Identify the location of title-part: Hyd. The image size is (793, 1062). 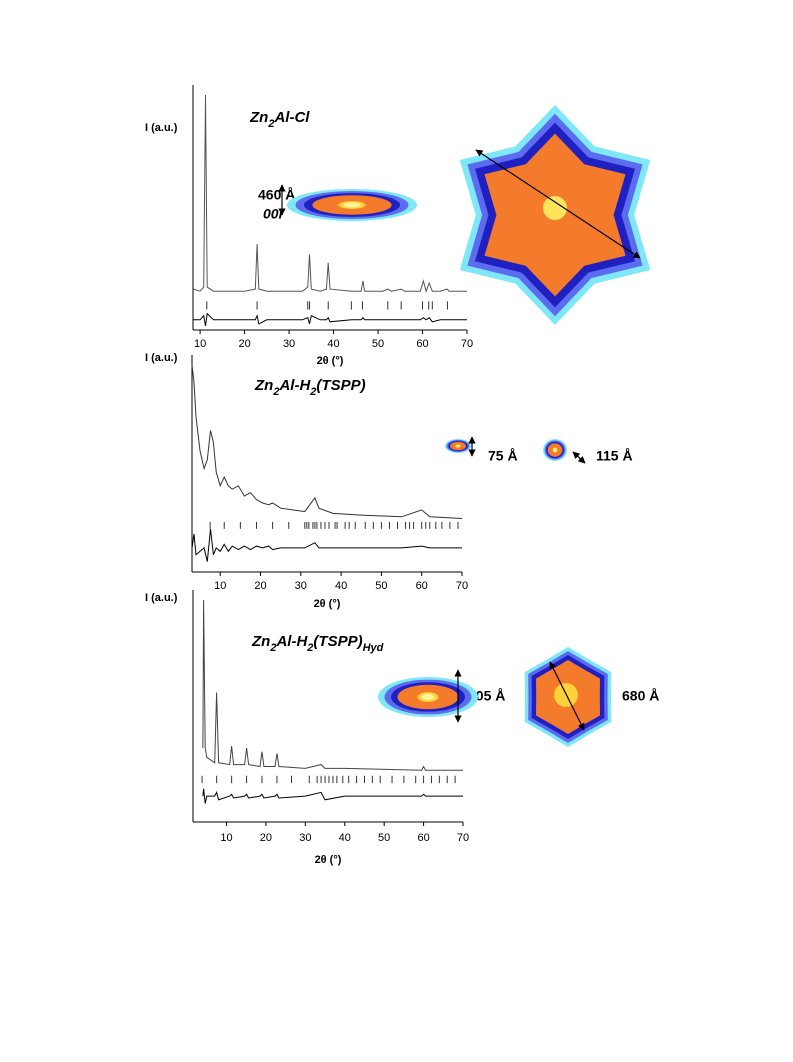
(373, 648).